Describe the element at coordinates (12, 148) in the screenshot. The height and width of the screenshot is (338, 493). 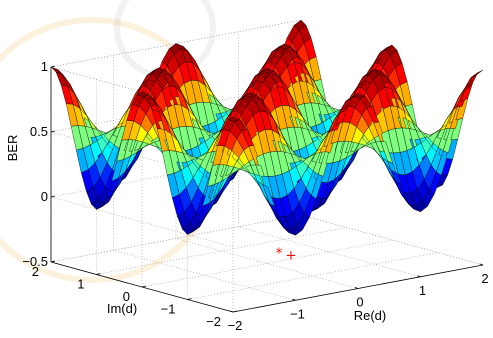
I see `z-axis-label: BER` at that location.